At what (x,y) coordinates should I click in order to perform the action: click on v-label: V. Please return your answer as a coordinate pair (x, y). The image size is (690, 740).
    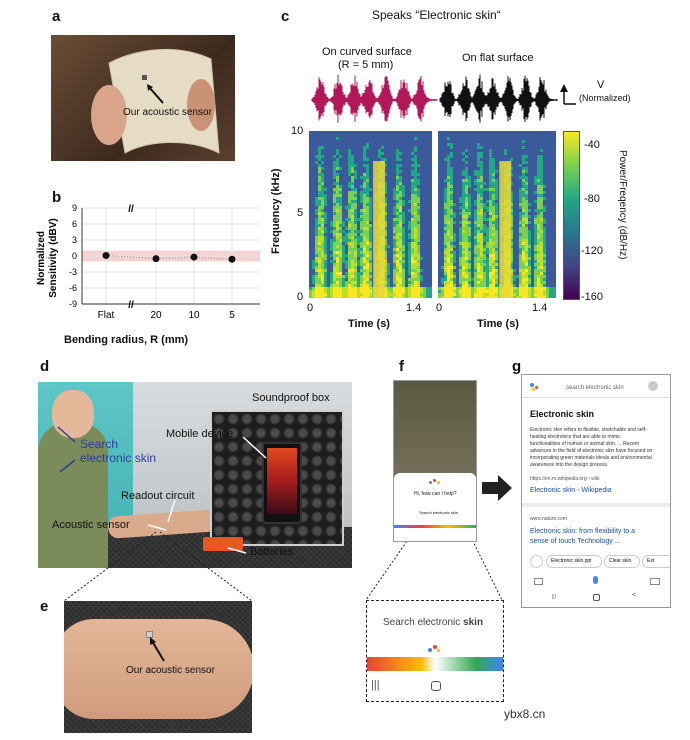
    Looking at the image, I should click on (601, 85).